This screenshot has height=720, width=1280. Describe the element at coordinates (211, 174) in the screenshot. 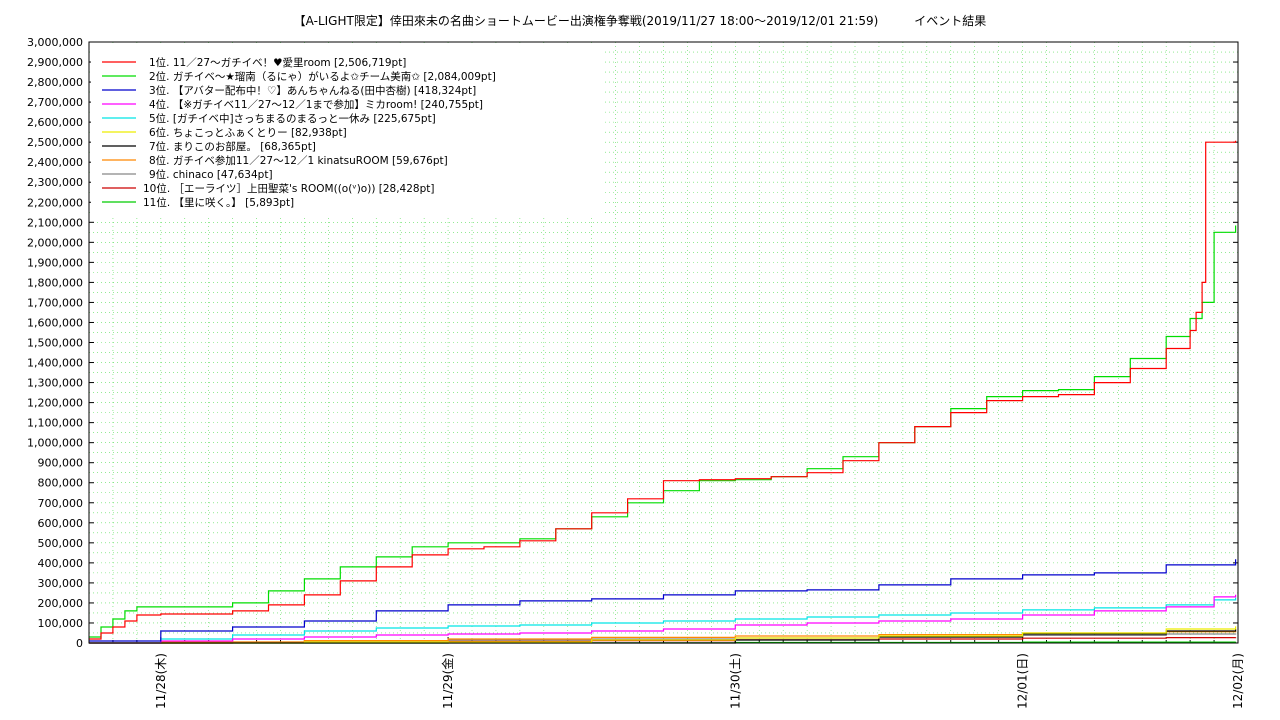

I see `legend-entry: 9位. chinaco [47,634pt]` at that location.